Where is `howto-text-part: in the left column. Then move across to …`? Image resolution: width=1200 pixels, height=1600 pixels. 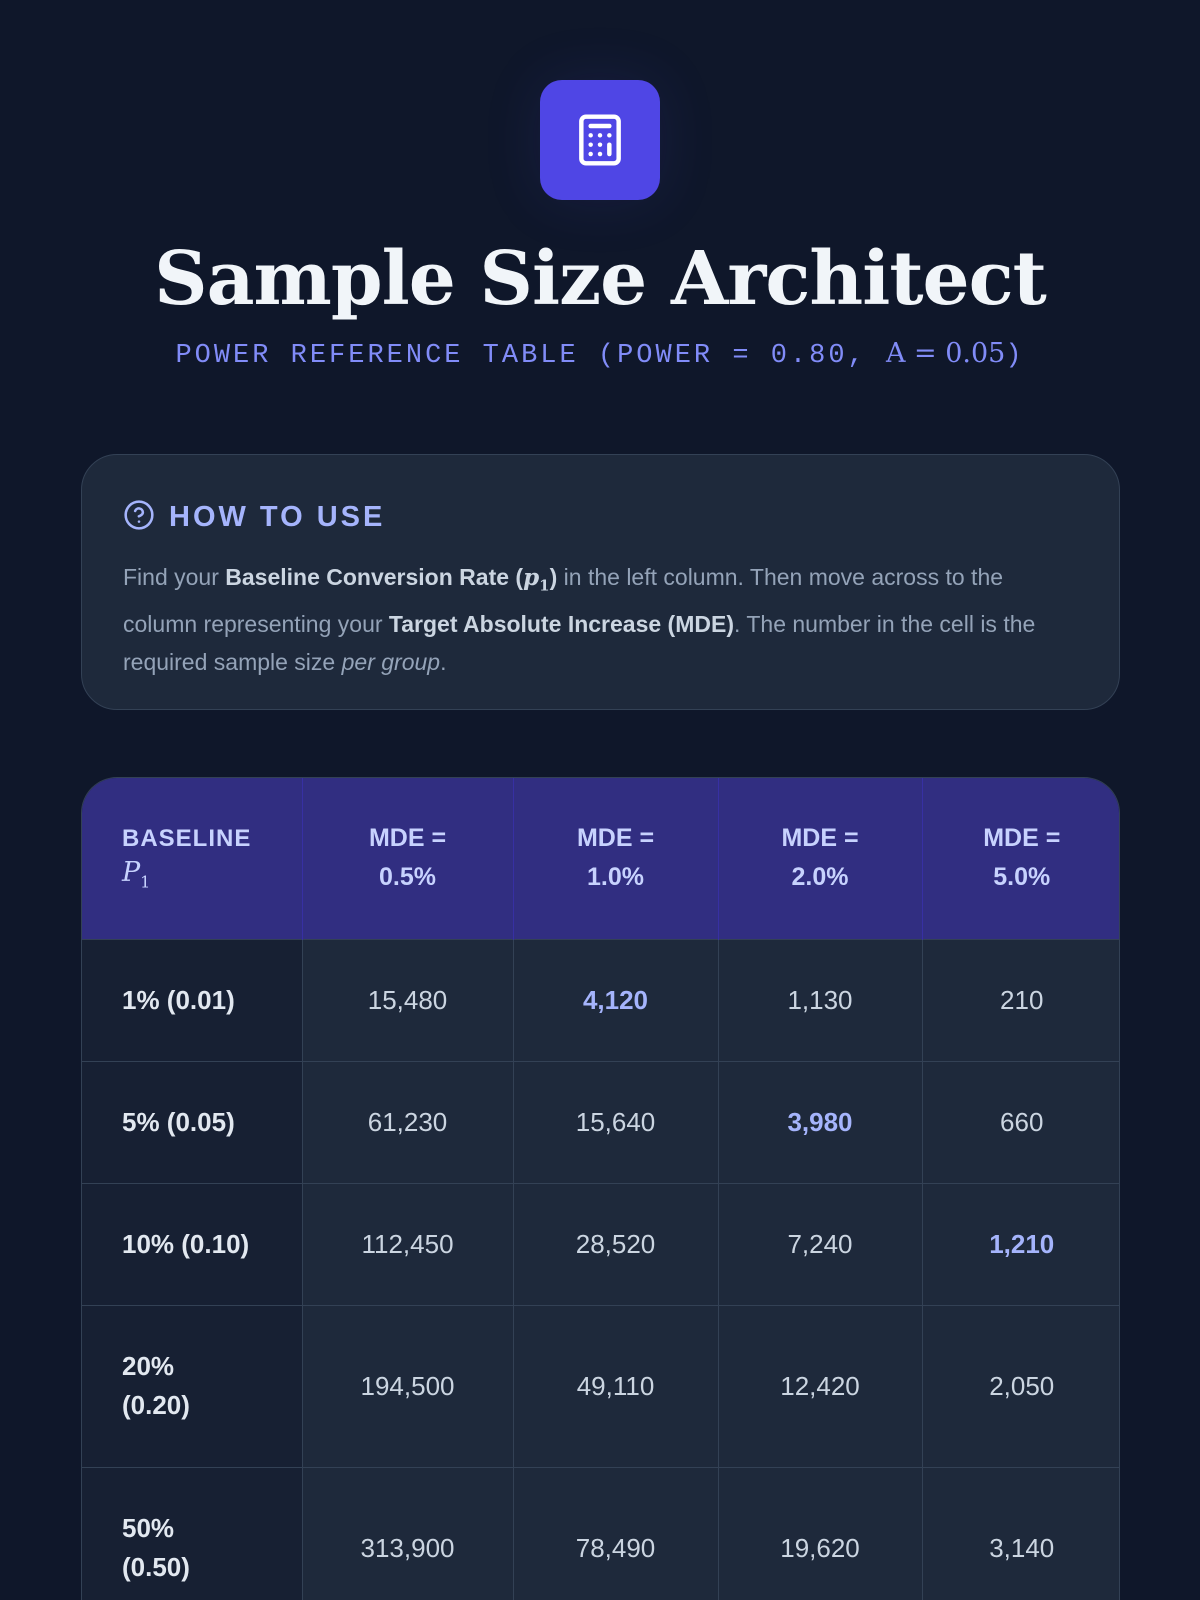 howto-text-part: in the left column. Then move across to … is located at coordinates (563, 600).